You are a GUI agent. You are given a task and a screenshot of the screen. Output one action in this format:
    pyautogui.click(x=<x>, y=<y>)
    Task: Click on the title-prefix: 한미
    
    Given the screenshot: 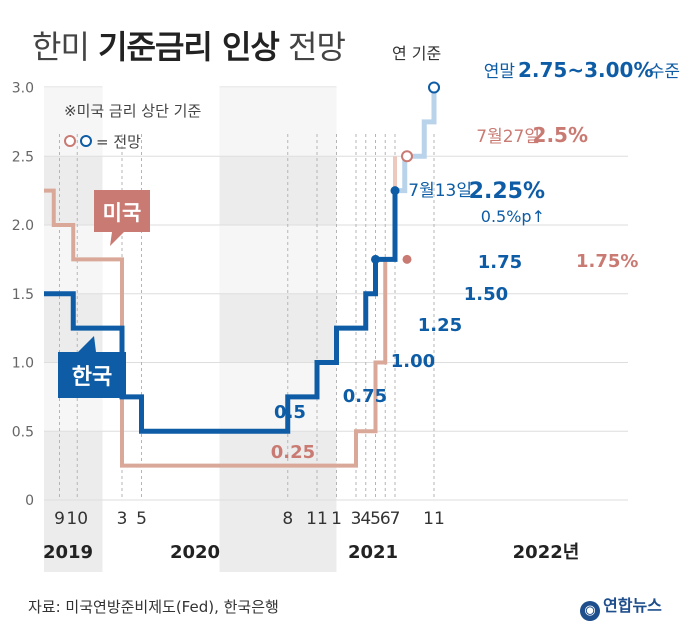 What is the action you would take?
    pyautogui.click(x=61, y=47)
    